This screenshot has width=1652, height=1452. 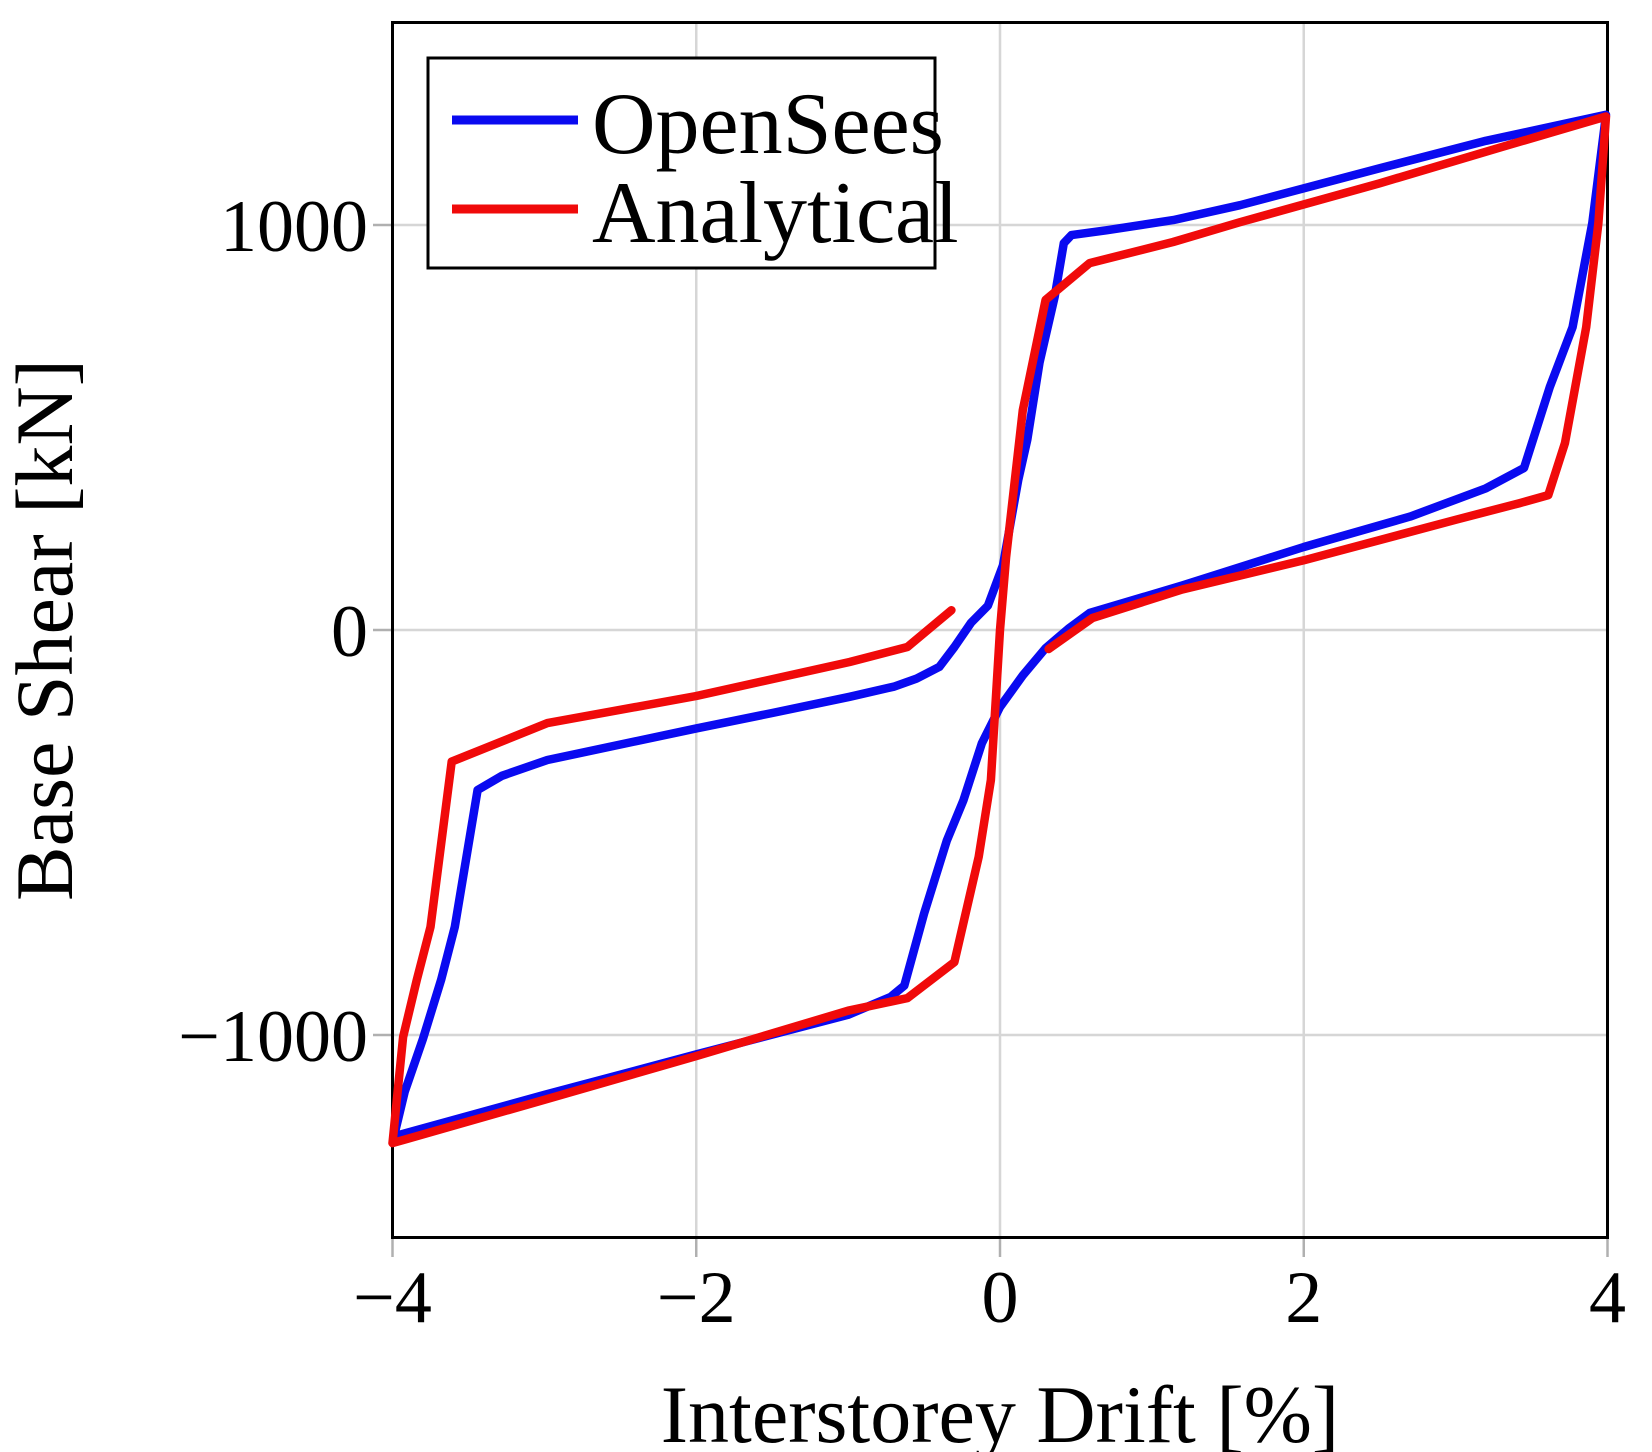 What do you see at coordinates (775, 213) in the screenshot?
I see `legend-label-analytical: Analytical` at bounding box center [775, 213].